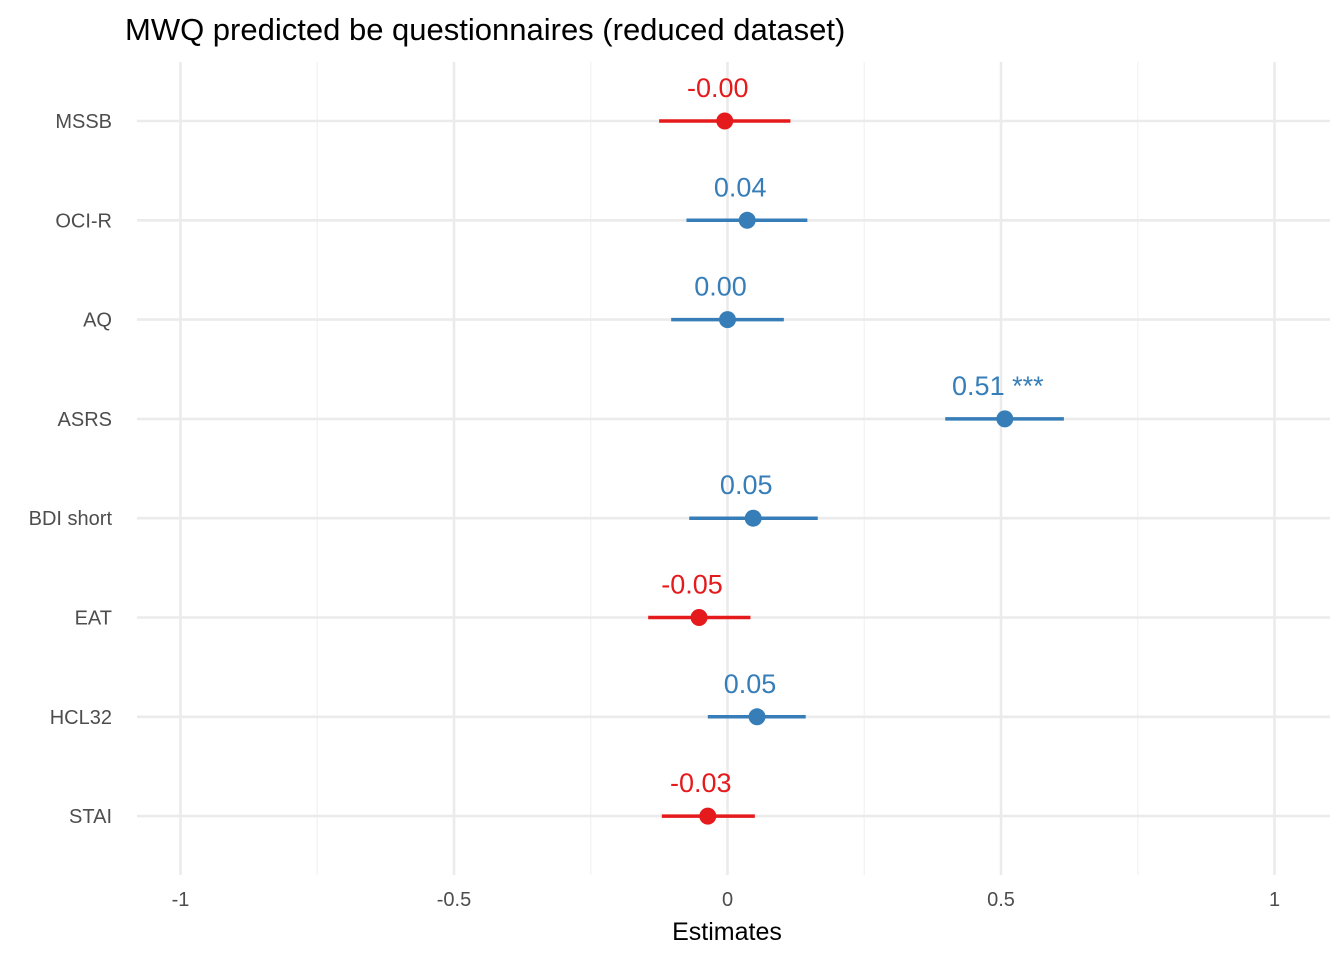 The width and height of the screenshot is (1344, 960). Describe the element at coordinates (71, 519) in the screenshot. I see `y-tick-label: BDI short` at that location.